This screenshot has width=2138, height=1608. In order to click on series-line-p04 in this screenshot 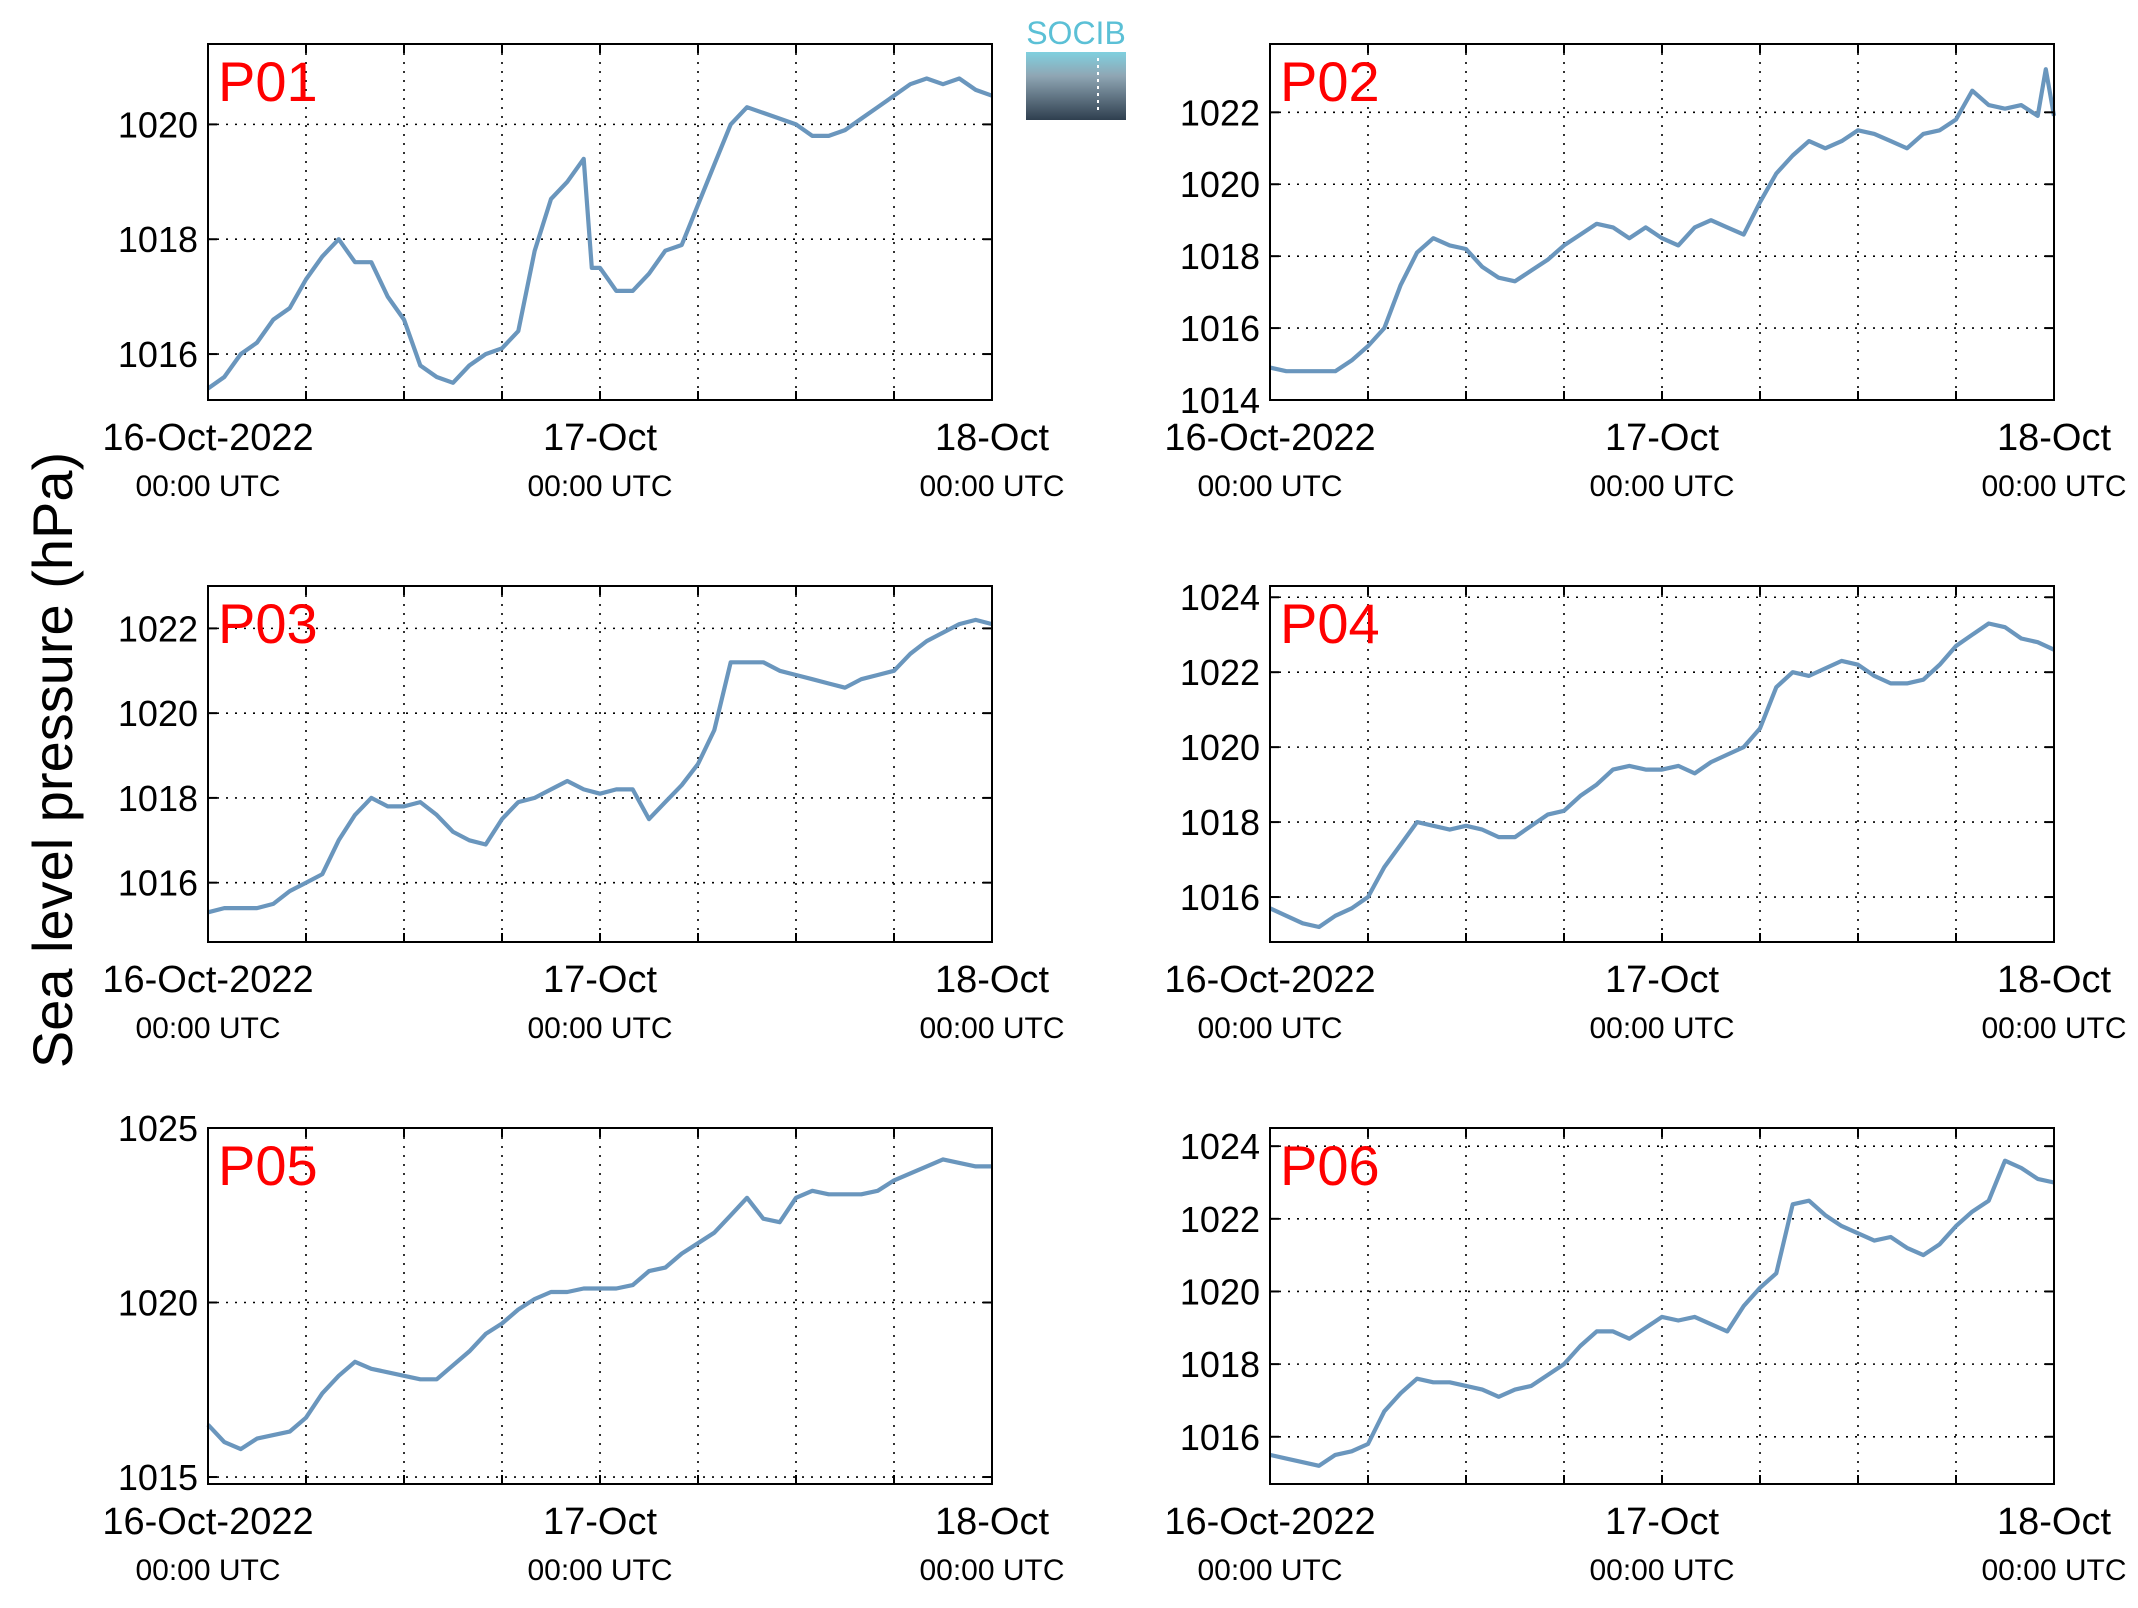, I will do `click(1662, 775)`.